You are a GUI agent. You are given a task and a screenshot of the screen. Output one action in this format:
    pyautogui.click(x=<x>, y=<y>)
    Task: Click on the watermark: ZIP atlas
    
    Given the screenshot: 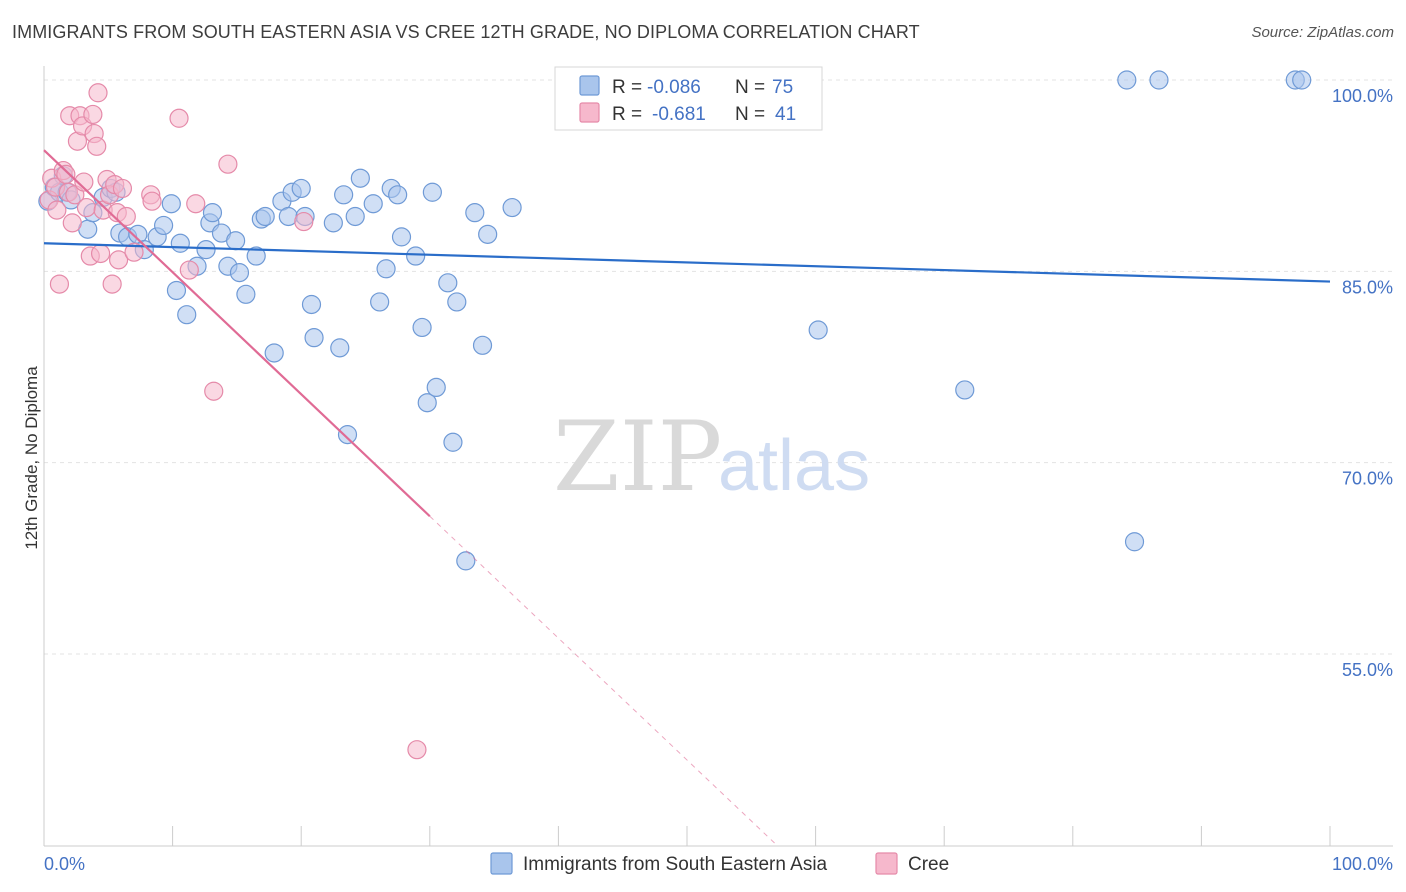 What is the action you would take?
    pyautogui.click(x=711, y=457)
    